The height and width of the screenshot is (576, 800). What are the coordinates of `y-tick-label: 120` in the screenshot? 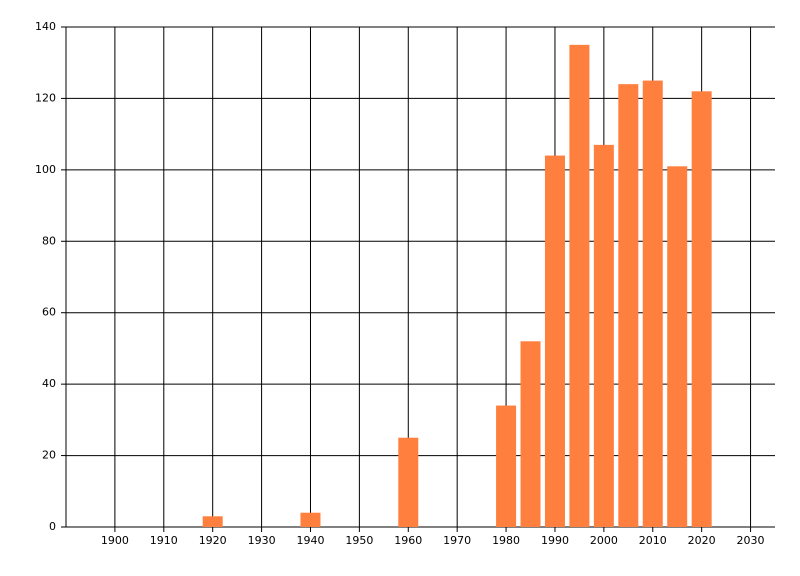 It's located at (45, 97).